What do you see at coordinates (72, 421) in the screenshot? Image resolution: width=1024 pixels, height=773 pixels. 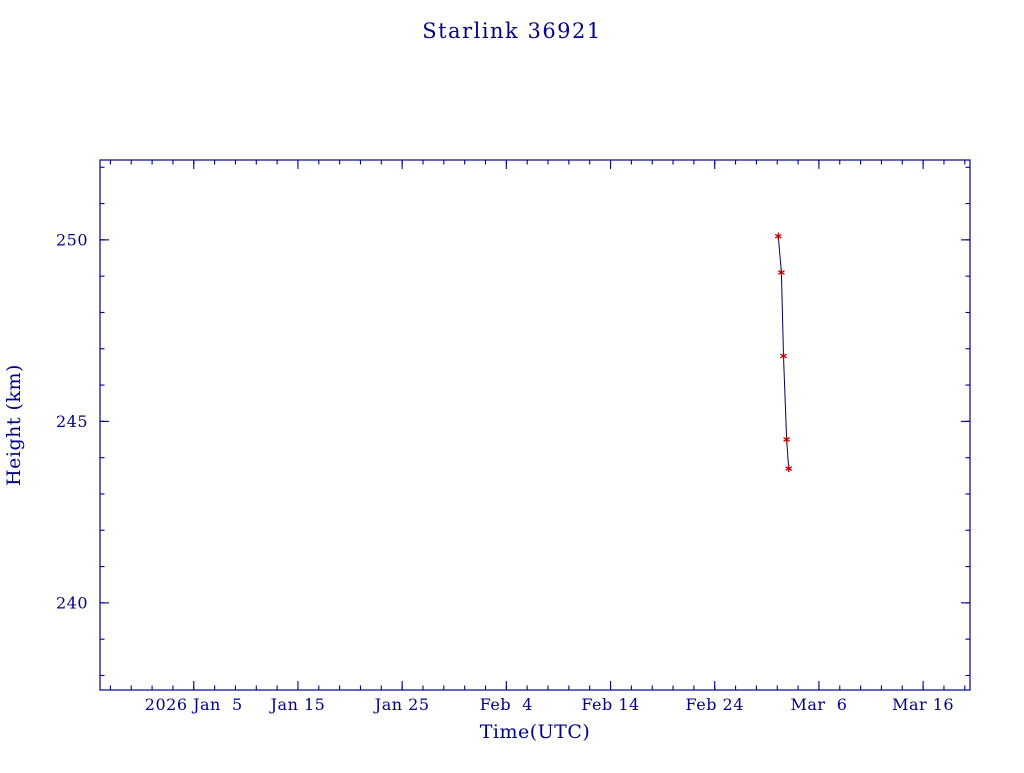 I see `y-tick-label: 245` at bounding box center [72, 421].